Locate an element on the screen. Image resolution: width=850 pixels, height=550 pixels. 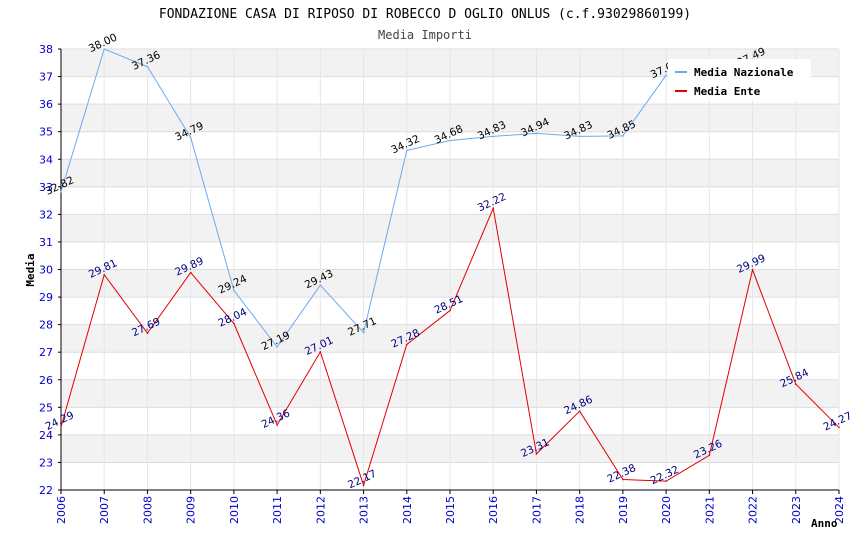
x-axis-label: Anno is located at coordinates (824, 523).